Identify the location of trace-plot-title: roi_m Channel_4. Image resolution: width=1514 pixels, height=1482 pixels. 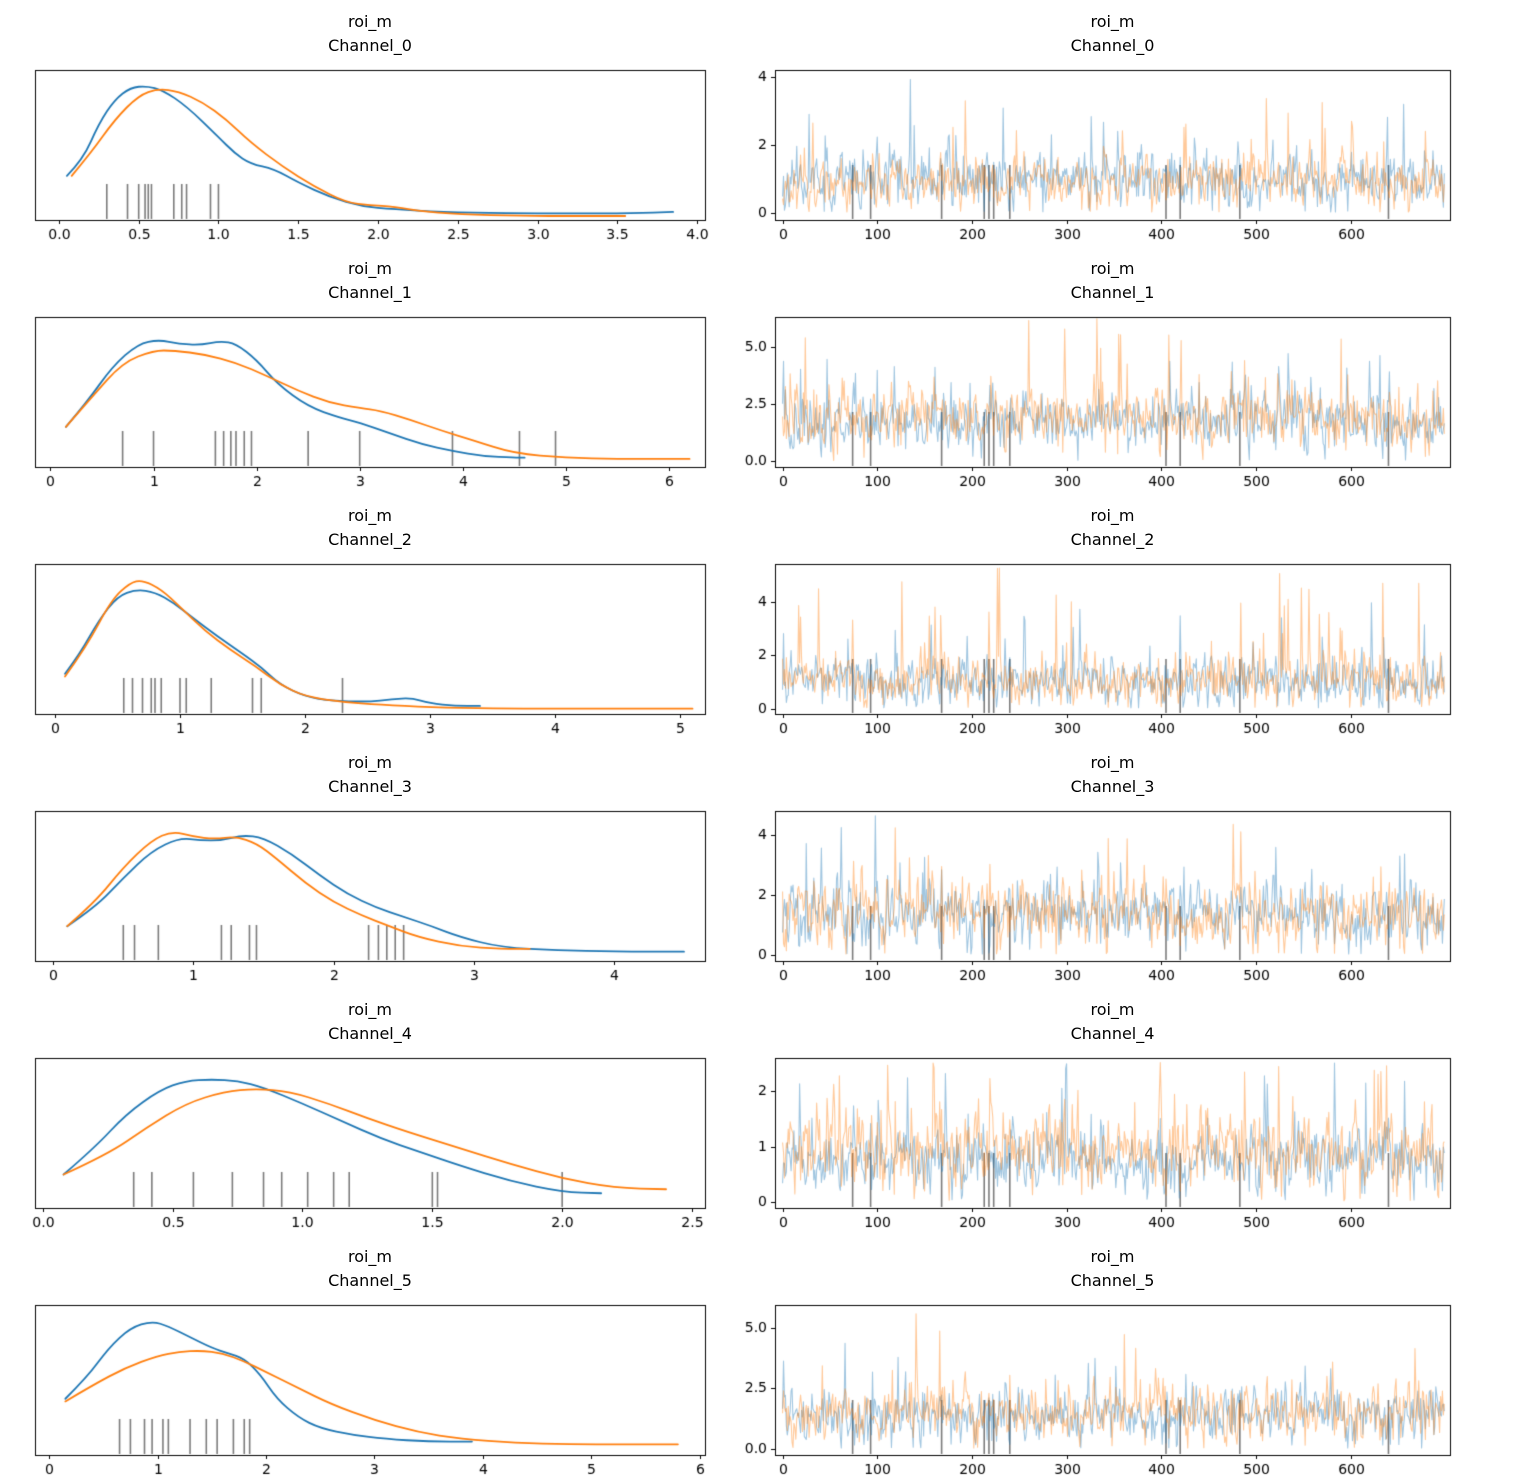
(1112, 1021).